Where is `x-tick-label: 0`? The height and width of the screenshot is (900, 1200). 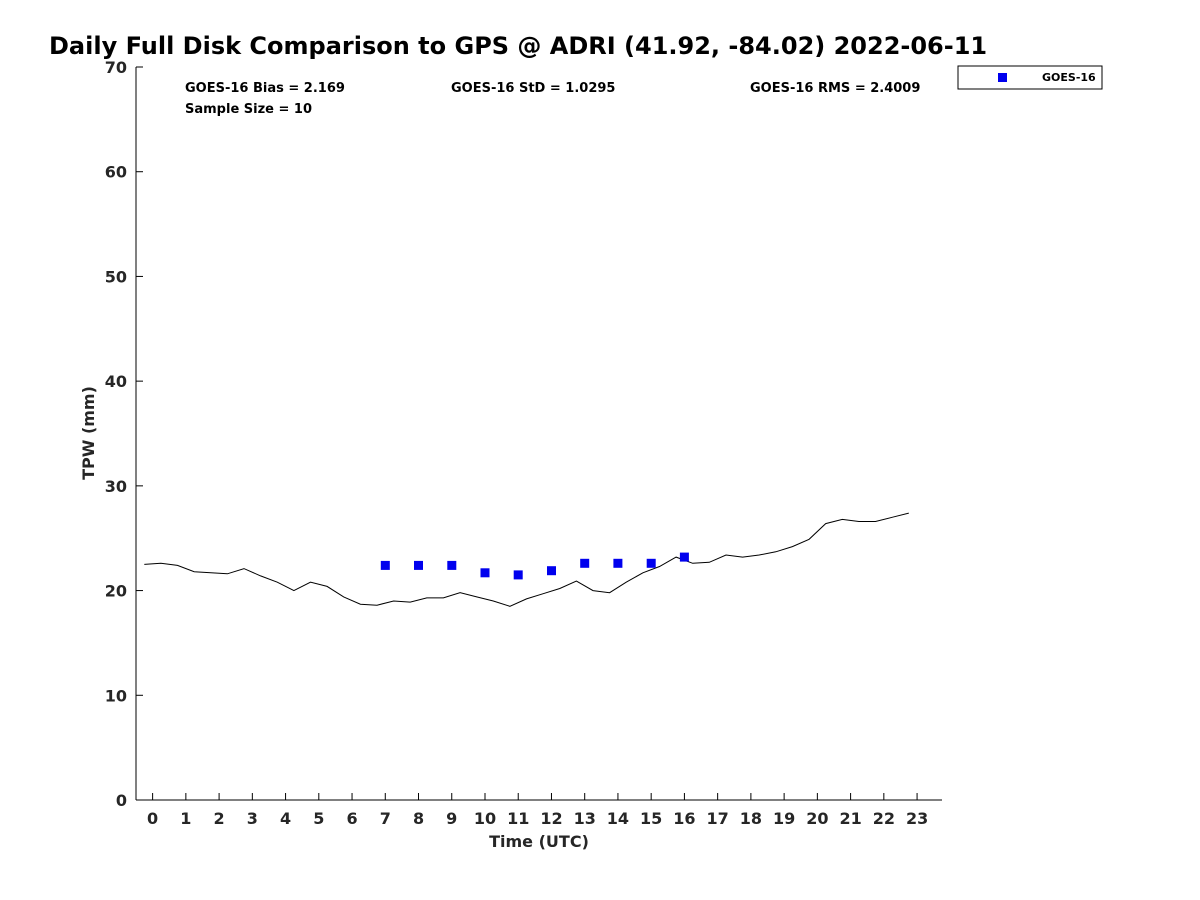 x-tick-label: 0 is located at coordinates (152, 818).